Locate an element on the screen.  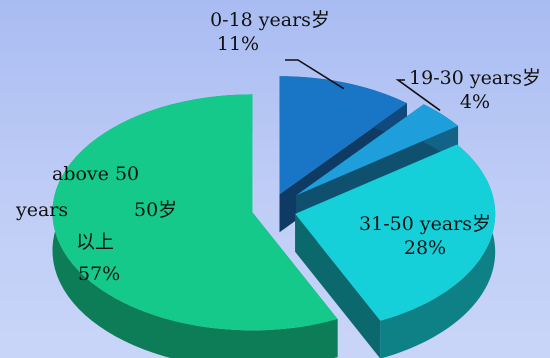
slice-label-19-30-value: 4% is located at coordinates (475, 102).